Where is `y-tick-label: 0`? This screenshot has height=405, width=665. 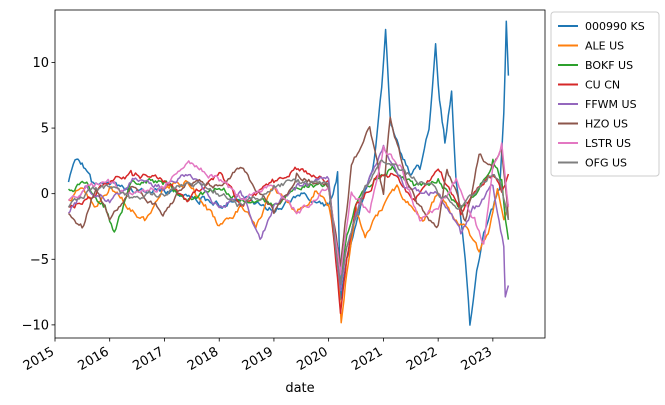 y-tick-label: 0 is located at coordinates (45, 194).